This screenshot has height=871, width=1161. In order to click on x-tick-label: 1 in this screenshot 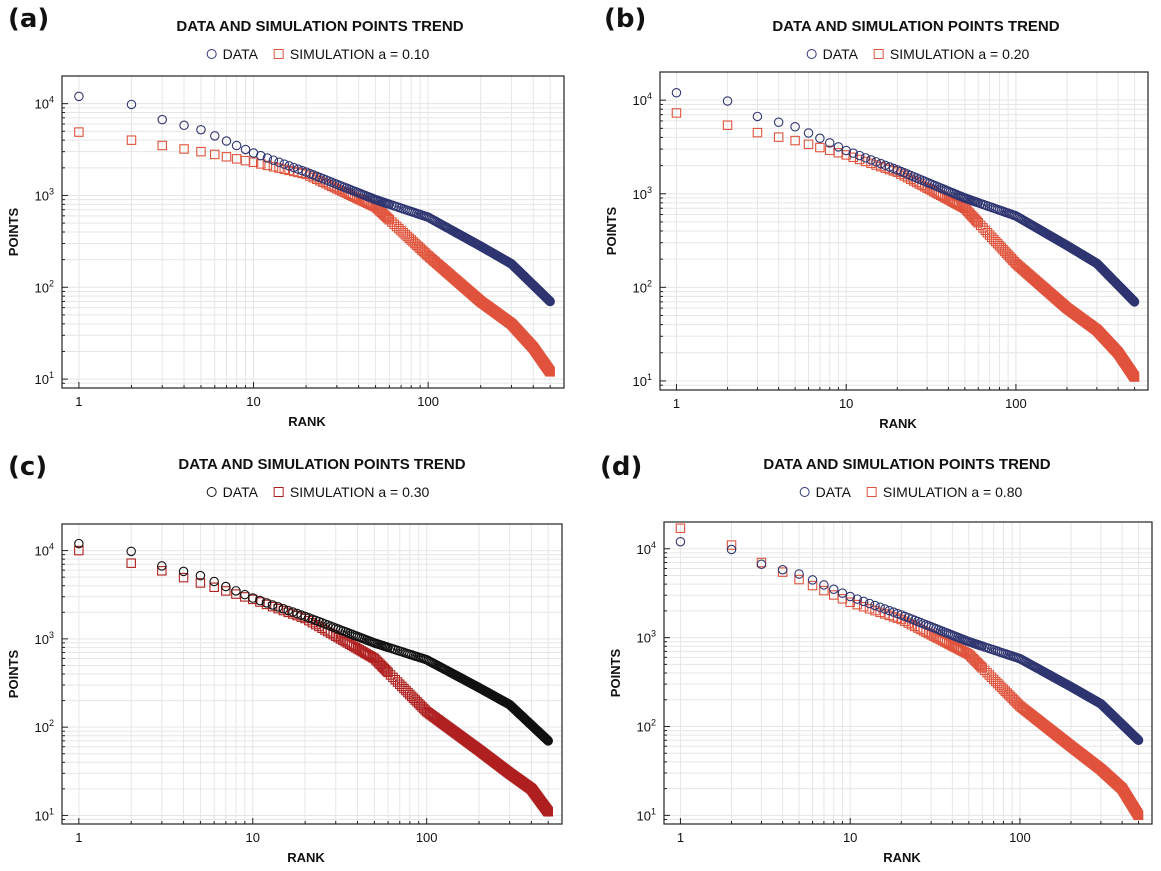, I will do `click(78, 837)`.